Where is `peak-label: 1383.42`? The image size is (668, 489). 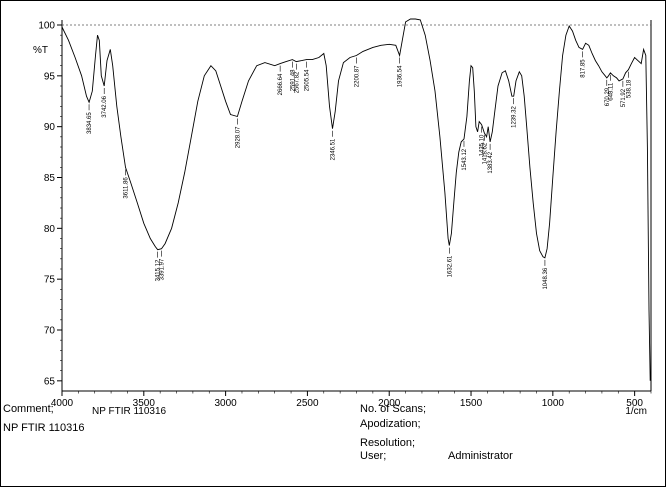 peak-label: 1383.42 is located at coordinates (491, 162).